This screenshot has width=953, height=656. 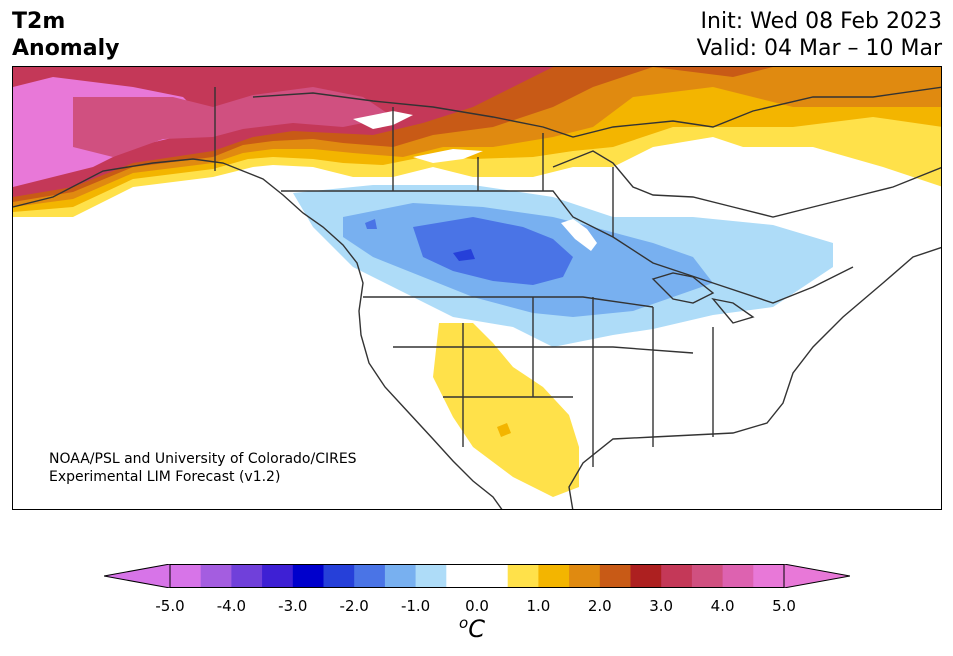 What do you see at coordinates (703, 298) in the screenshot?
I see `great-lakes` at bounding box center [703, 298].